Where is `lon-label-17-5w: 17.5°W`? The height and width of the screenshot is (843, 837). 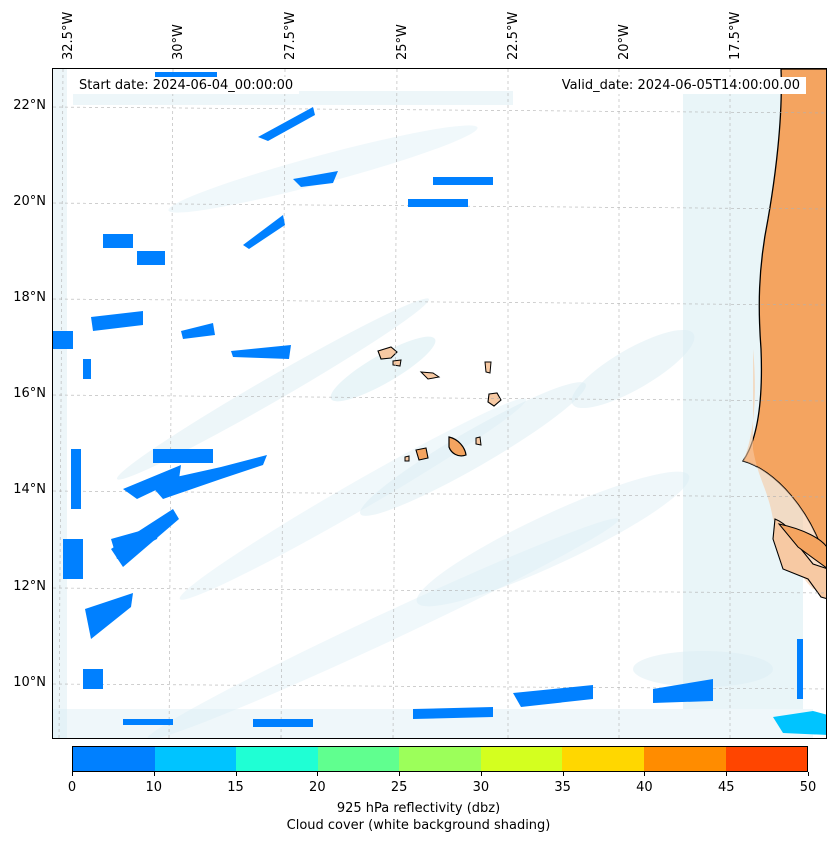
lon-label-17-5w: 17.5°W is located at coordinates (735, 35).